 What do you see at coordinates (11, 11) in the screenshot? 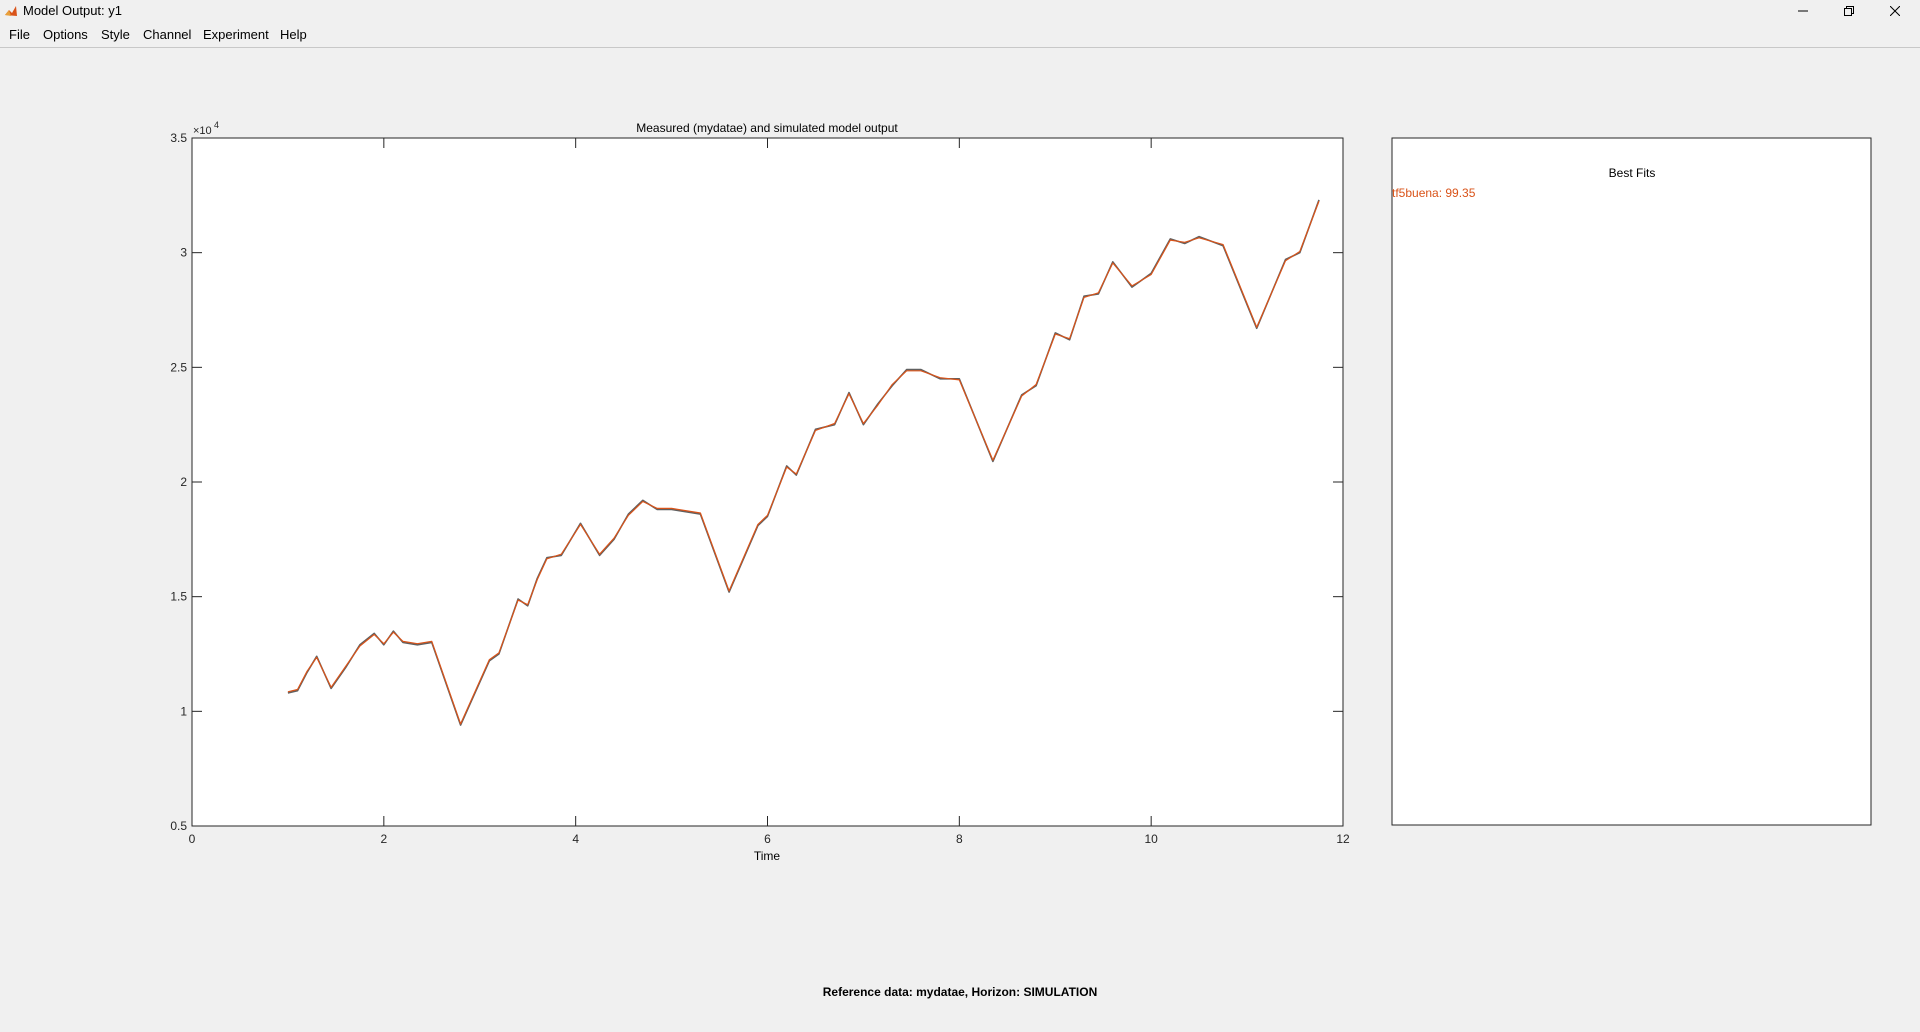
I see `matlab-icon` at bounding box center [11, 11].